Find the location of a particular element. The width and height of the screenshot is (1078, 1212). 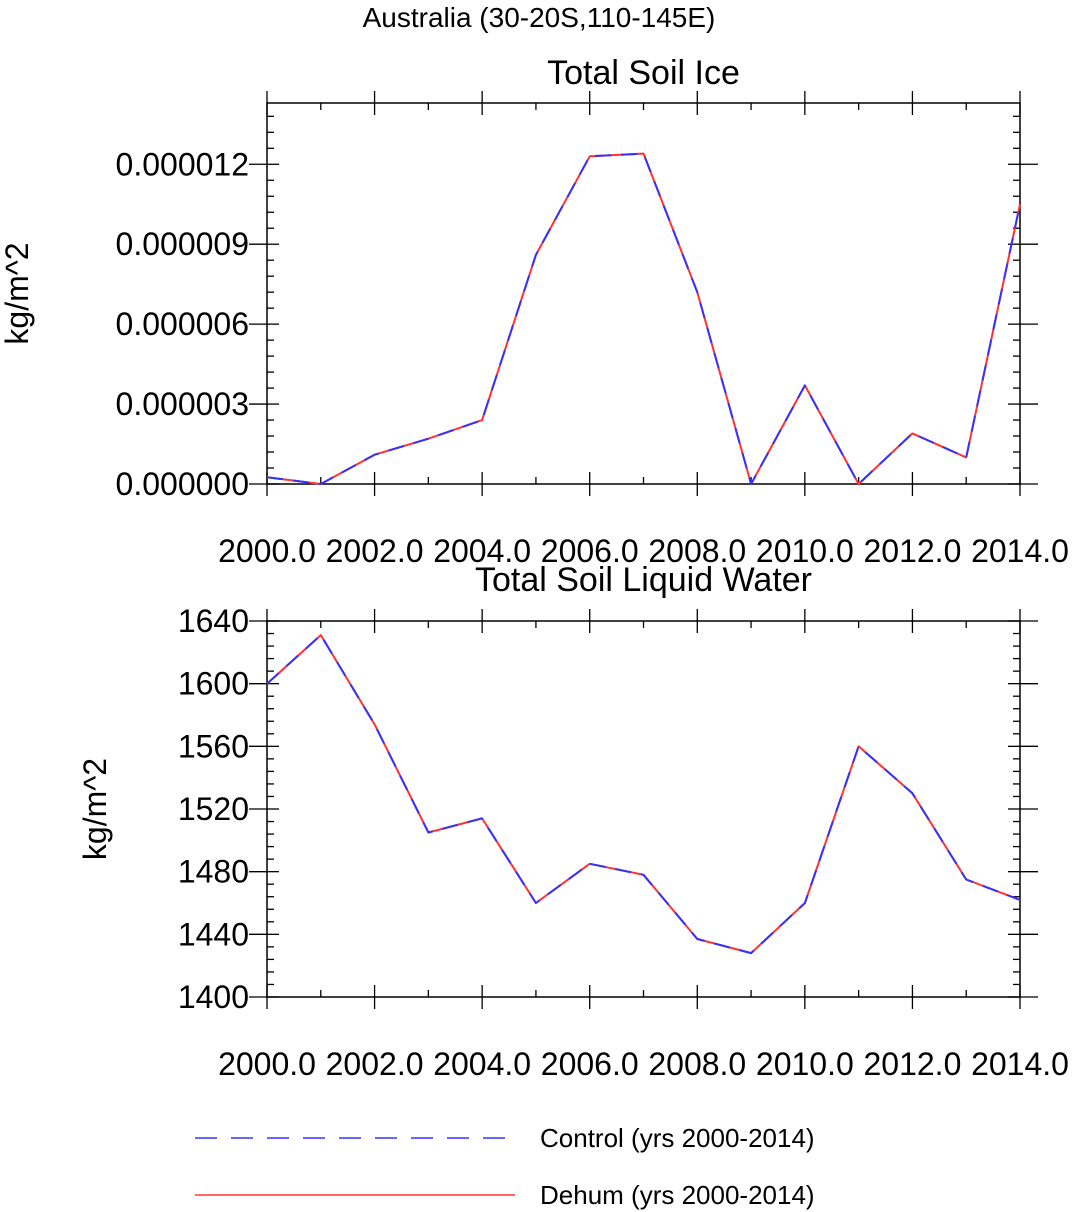

legend-label-dehum: Dehum (yrs 2000-2014) is located at coordinates (677, 1195).